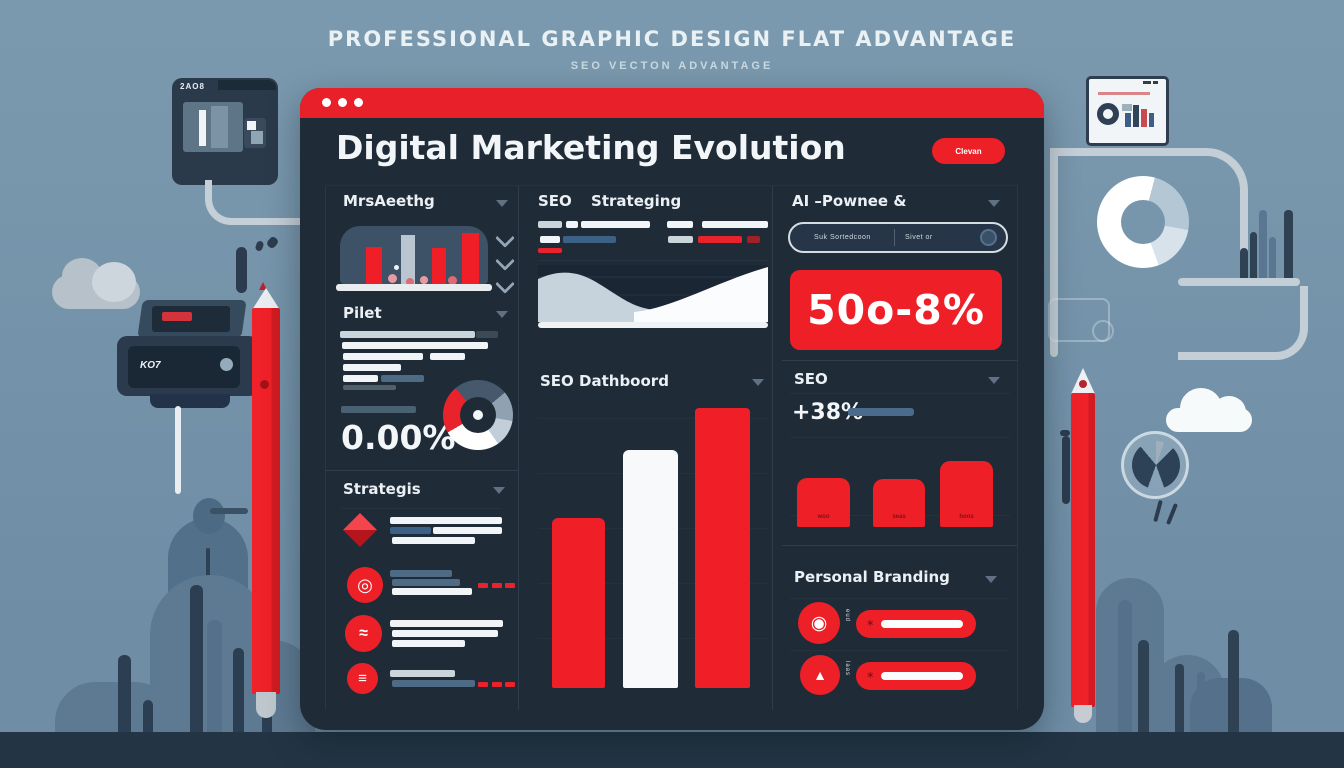 The height and width of the screenshot is (768, 1344). What do you see at coordinates (247, 85) in the screenshot?
I see `mini-browser-tabbar` at bounding box center [247, 85].